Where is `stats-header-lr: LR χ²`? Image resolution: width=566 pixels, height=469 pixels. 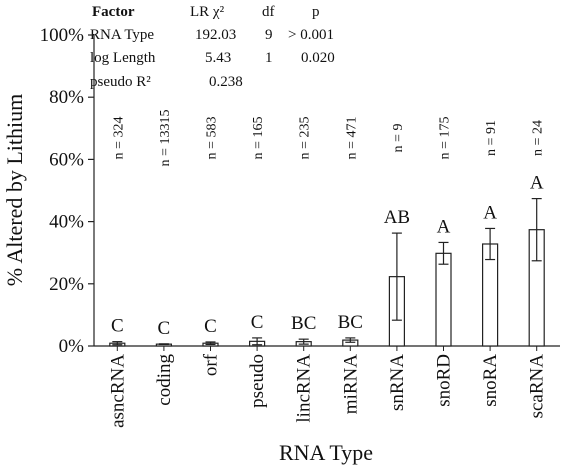 stats-header-lr: LR χ² is located at coordinates (207, 12).